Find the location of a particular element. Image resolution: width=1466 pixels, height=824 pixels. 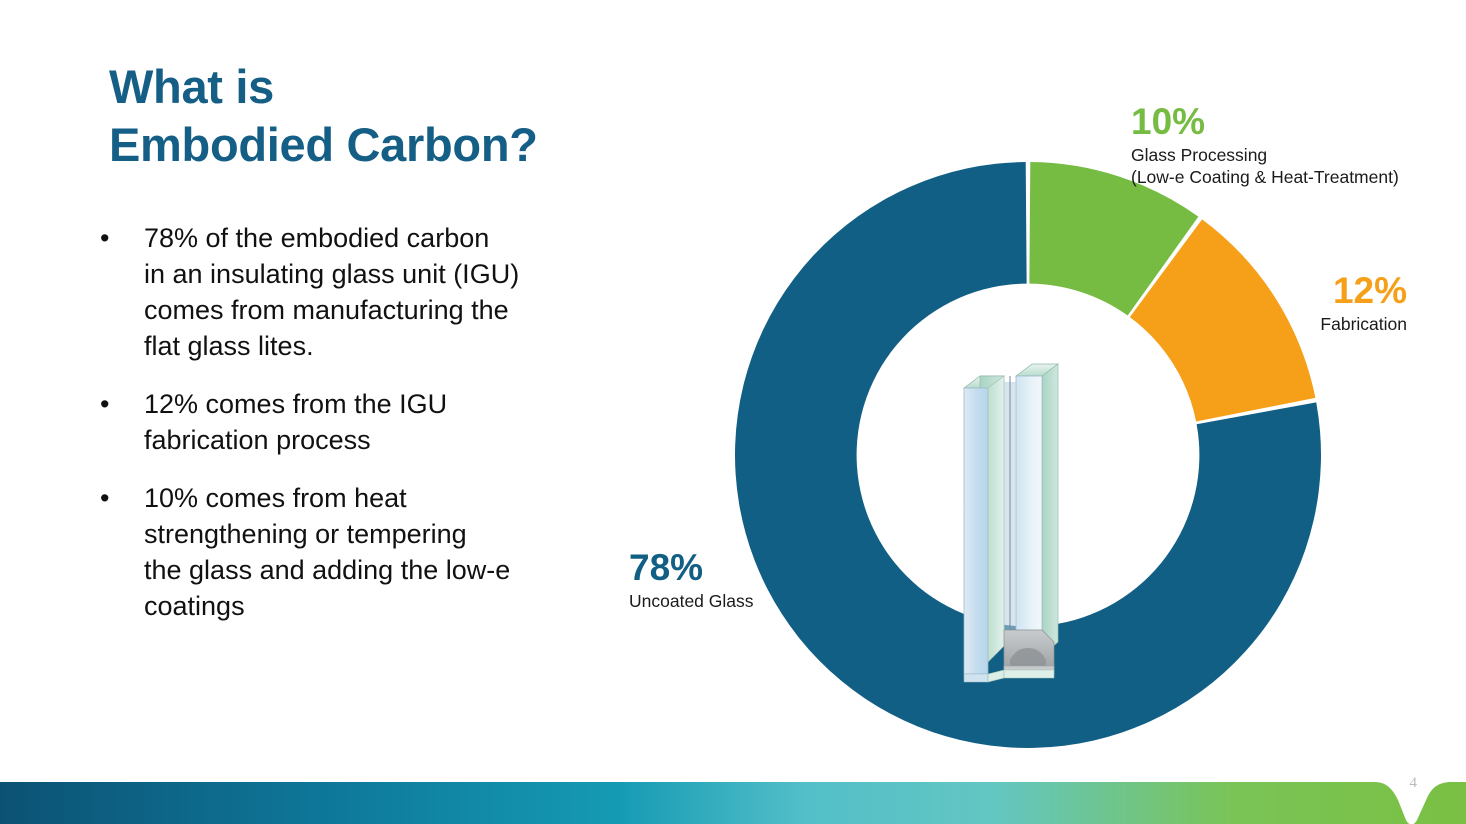

callout-percent: 78% is located at coordinates (666, 567).